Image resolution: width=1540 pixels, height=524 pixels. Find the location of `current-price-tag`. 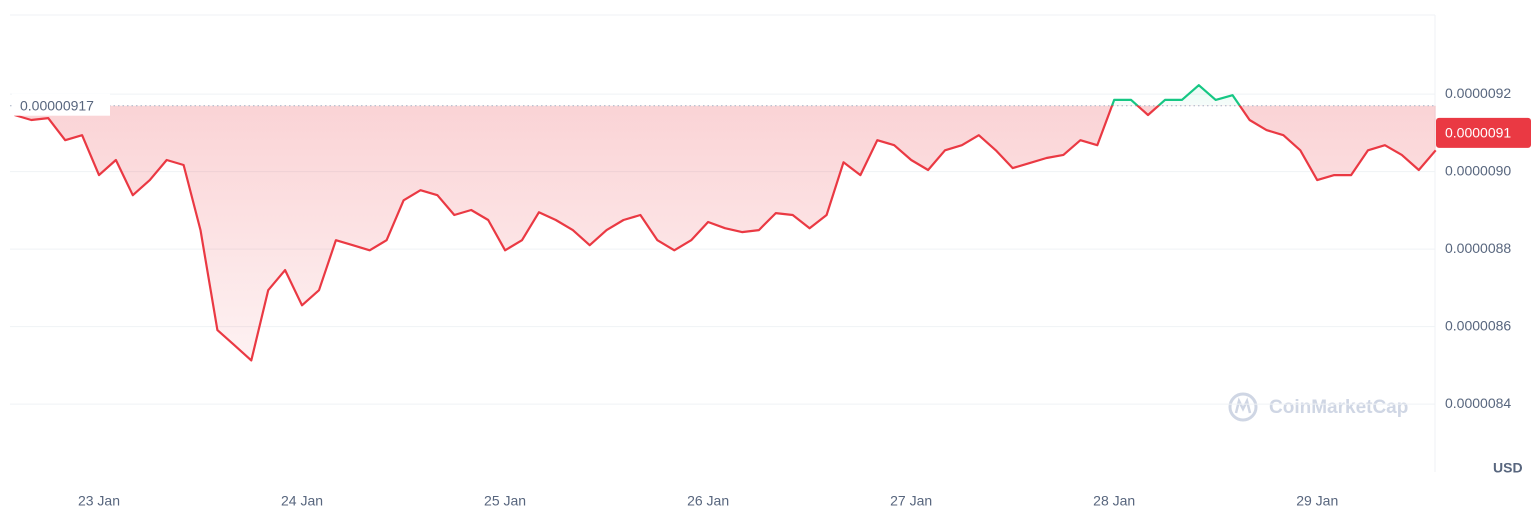

current-price-tag is located at coordinates (1483, 132).